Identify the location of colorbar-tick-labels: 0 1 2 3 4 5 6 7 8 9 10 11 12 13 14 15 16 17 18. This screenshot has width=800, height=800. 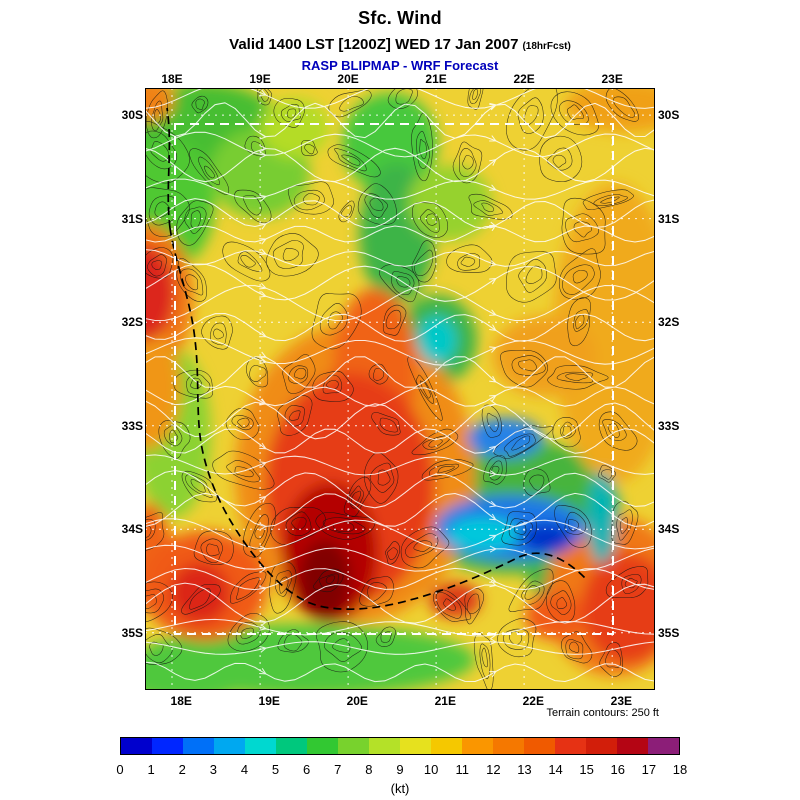
(401, 770).